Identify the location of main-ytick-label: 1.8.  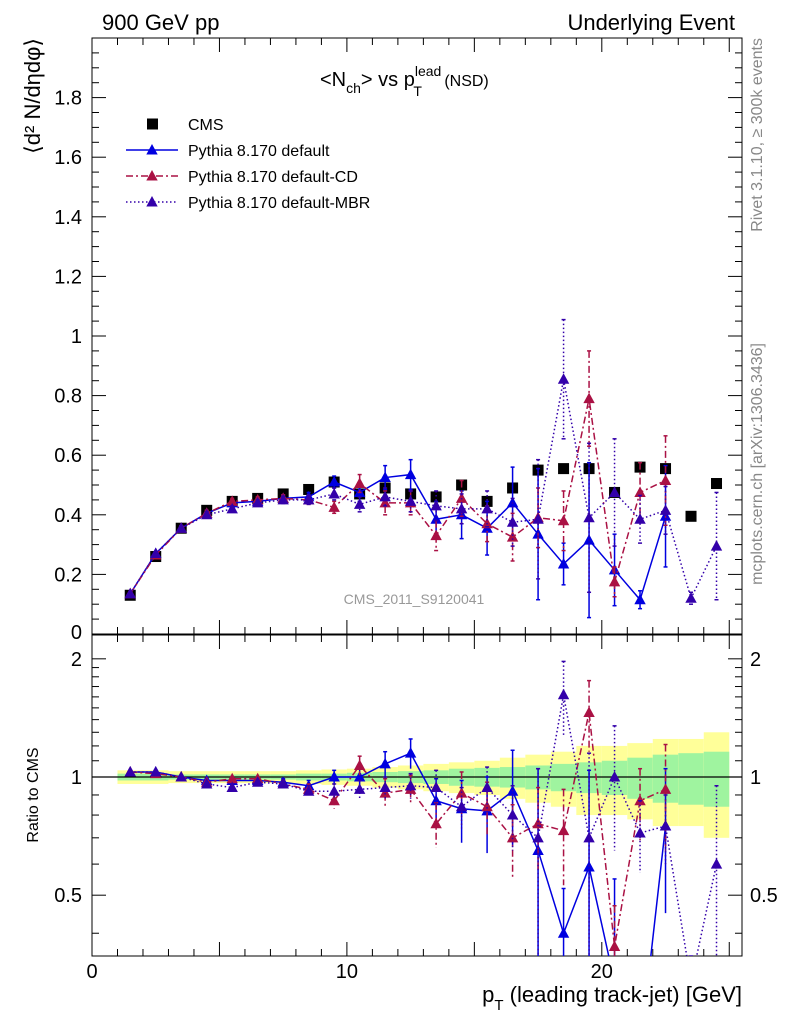
(68, 99).